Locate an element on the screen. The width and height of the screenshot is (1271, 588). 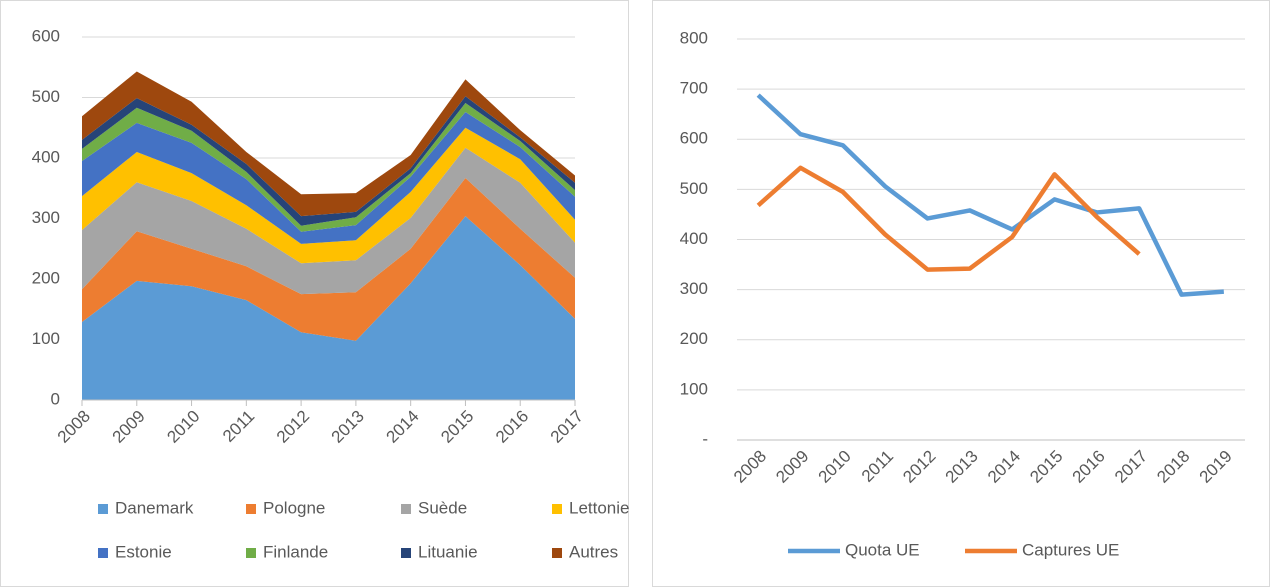
legend-label: Finlande is located at coordinates (295, 551).